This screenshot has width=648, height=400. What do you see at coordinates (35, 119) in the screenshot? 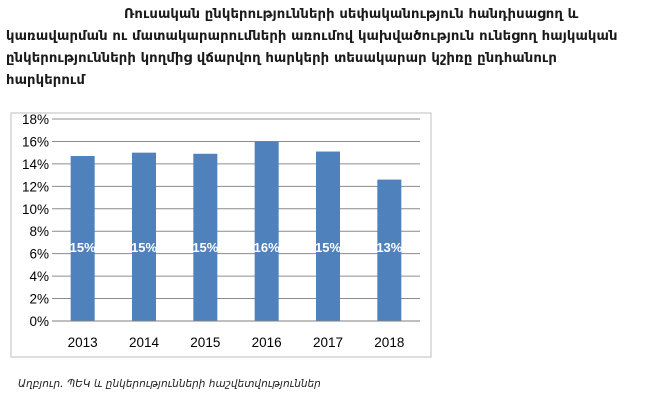
I see `y-tick-label: 18%` at bounding box center [35, 119].